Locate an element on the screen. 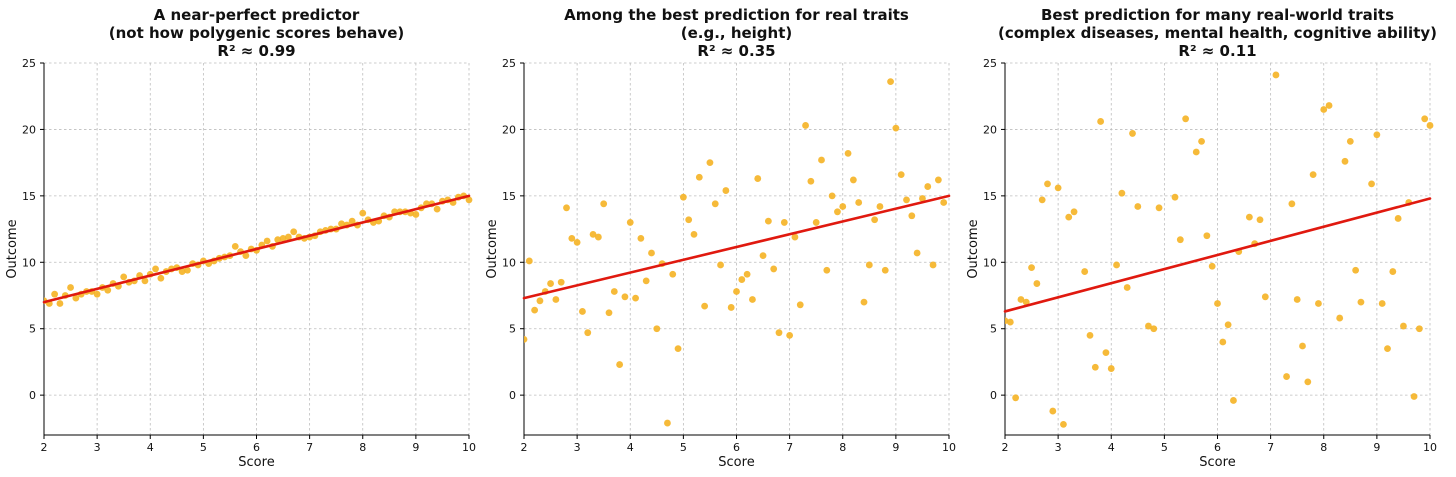  chart-title-line: R² ≈ 0.35 is located at coordinates (736, 51).